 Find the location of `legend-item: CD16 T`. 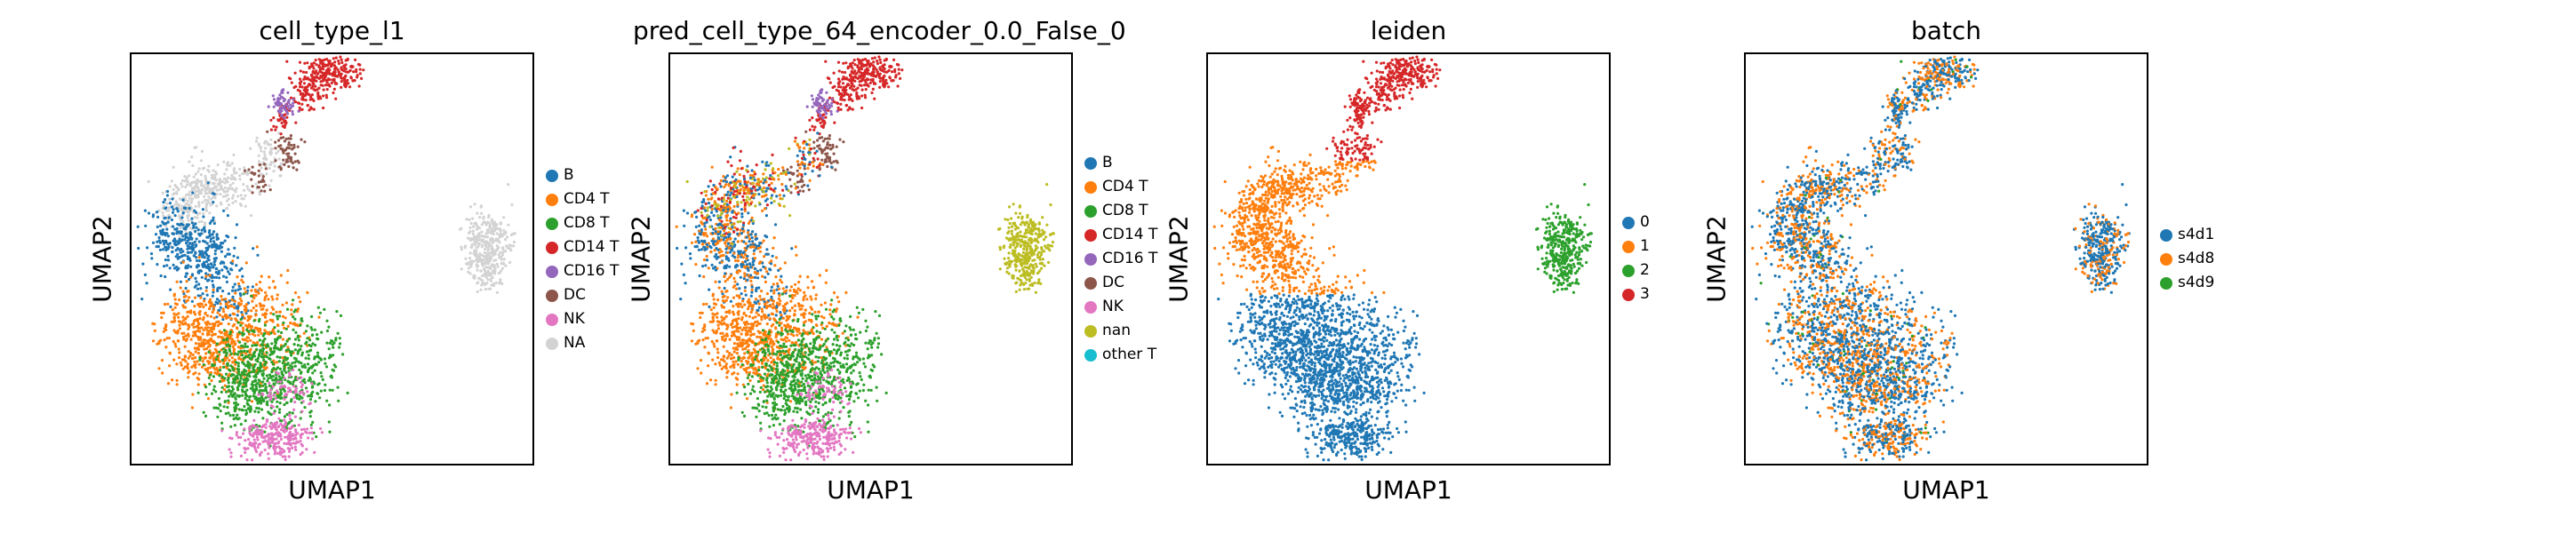

legend-item: CD16 T is located at coordinates (582, 271).